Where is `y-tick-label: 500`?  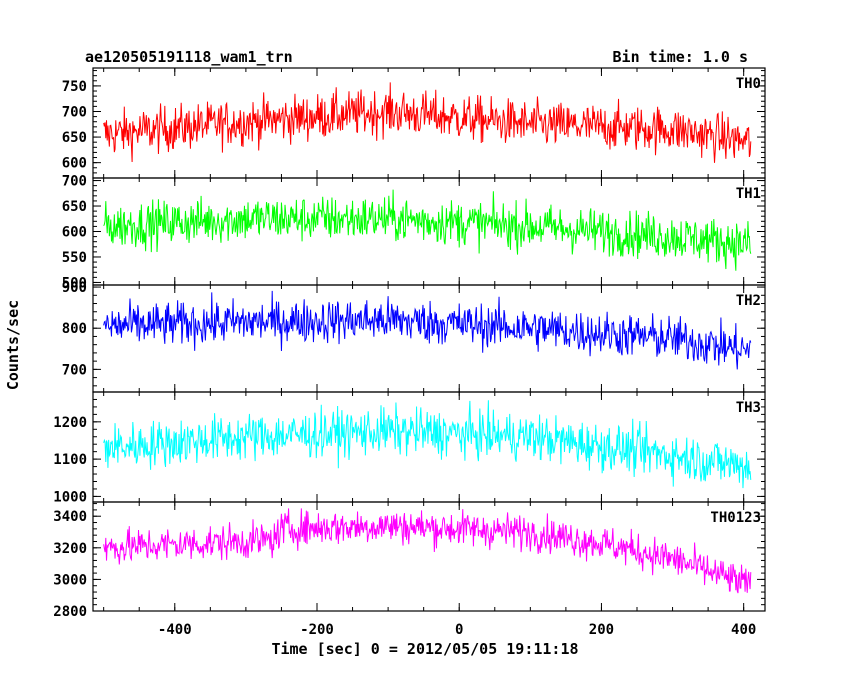 y-tick-label: 500 is located at coordinates (74, 283).